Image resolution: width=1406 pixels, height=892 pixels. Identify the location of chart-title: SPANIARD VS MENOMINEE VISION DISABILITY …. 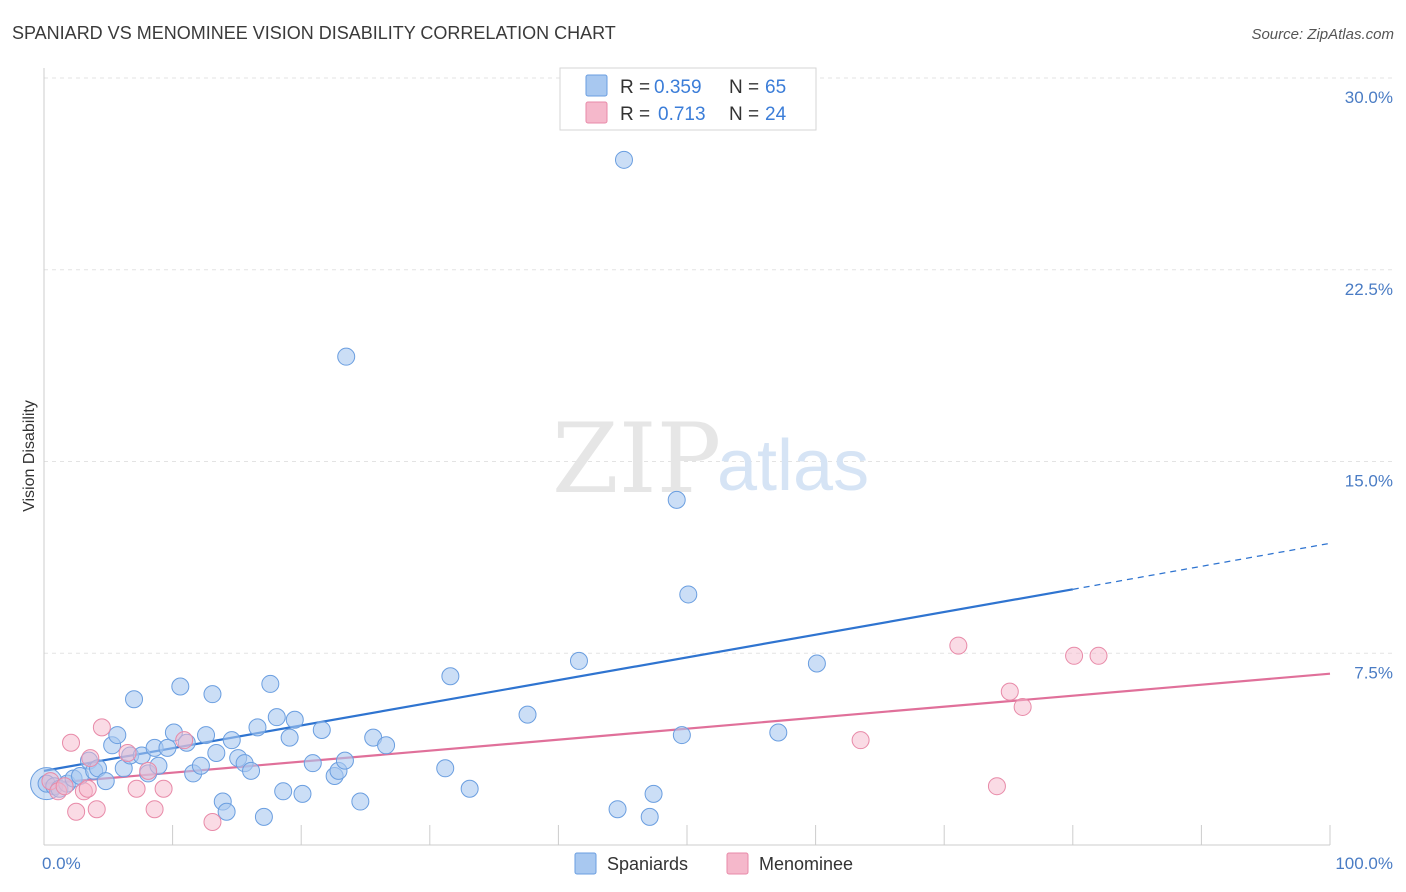
(314, 33).